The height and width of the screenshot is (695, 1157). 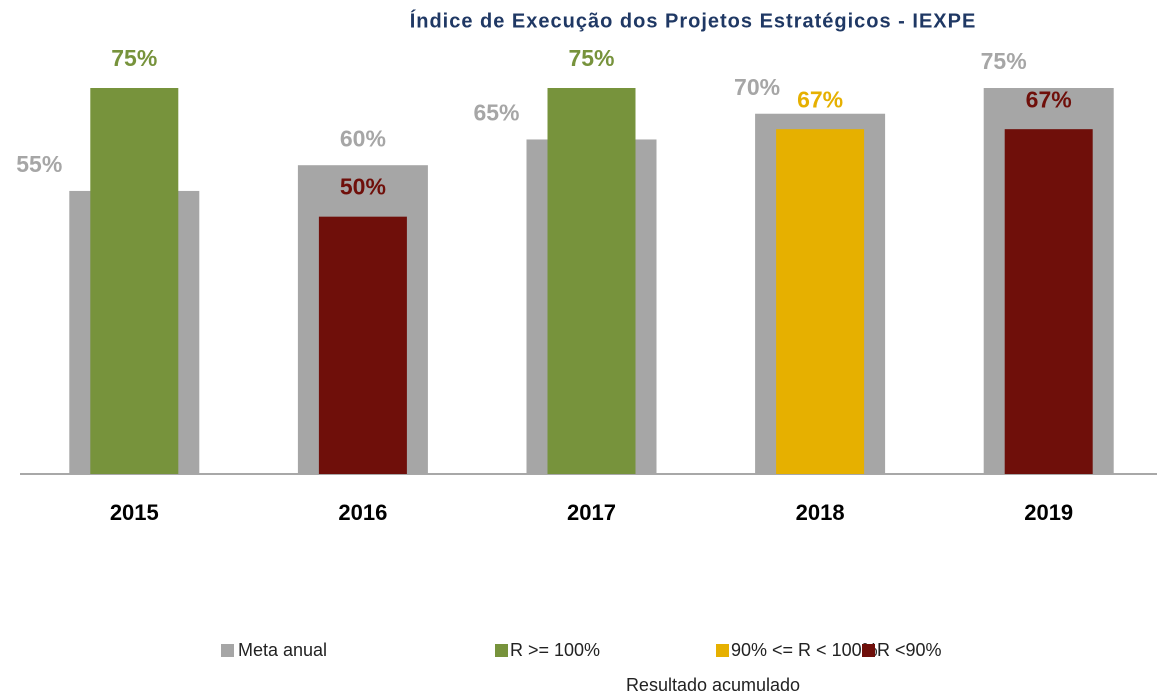 What do you see at coordinates (39, 164) in the screenshot?
I see `target-label: 55%` at bounding box center [39, 164].